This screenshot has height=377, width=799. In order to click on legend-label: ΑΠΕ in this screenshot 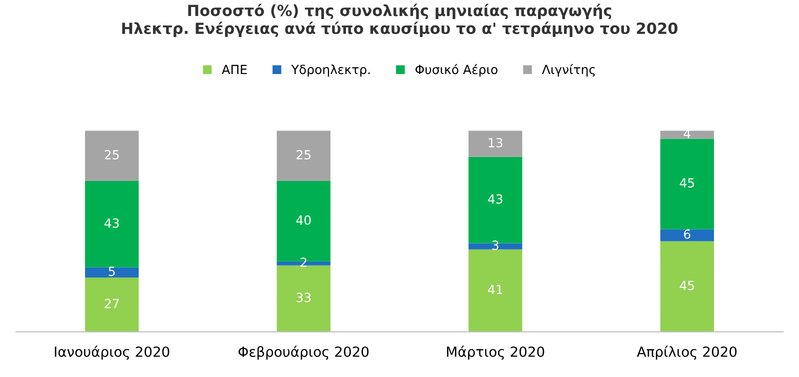, I will do `click(234, 69)`.